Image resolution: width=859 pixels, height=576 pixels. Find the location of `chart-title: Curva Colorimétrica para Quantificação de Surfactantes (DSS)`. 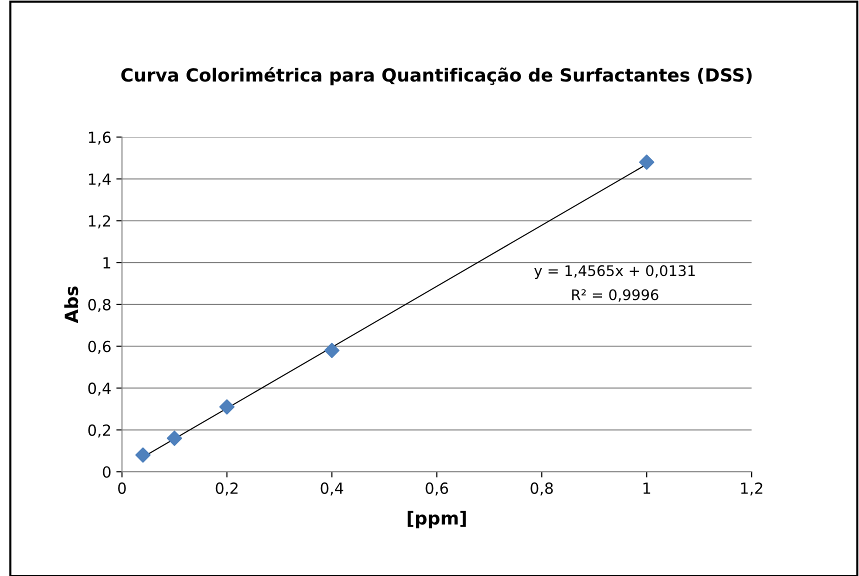

chart-title: Curva Colorimétrica para Quantificação de Surfactantes (DSS) is located at coordinates (436, 76).